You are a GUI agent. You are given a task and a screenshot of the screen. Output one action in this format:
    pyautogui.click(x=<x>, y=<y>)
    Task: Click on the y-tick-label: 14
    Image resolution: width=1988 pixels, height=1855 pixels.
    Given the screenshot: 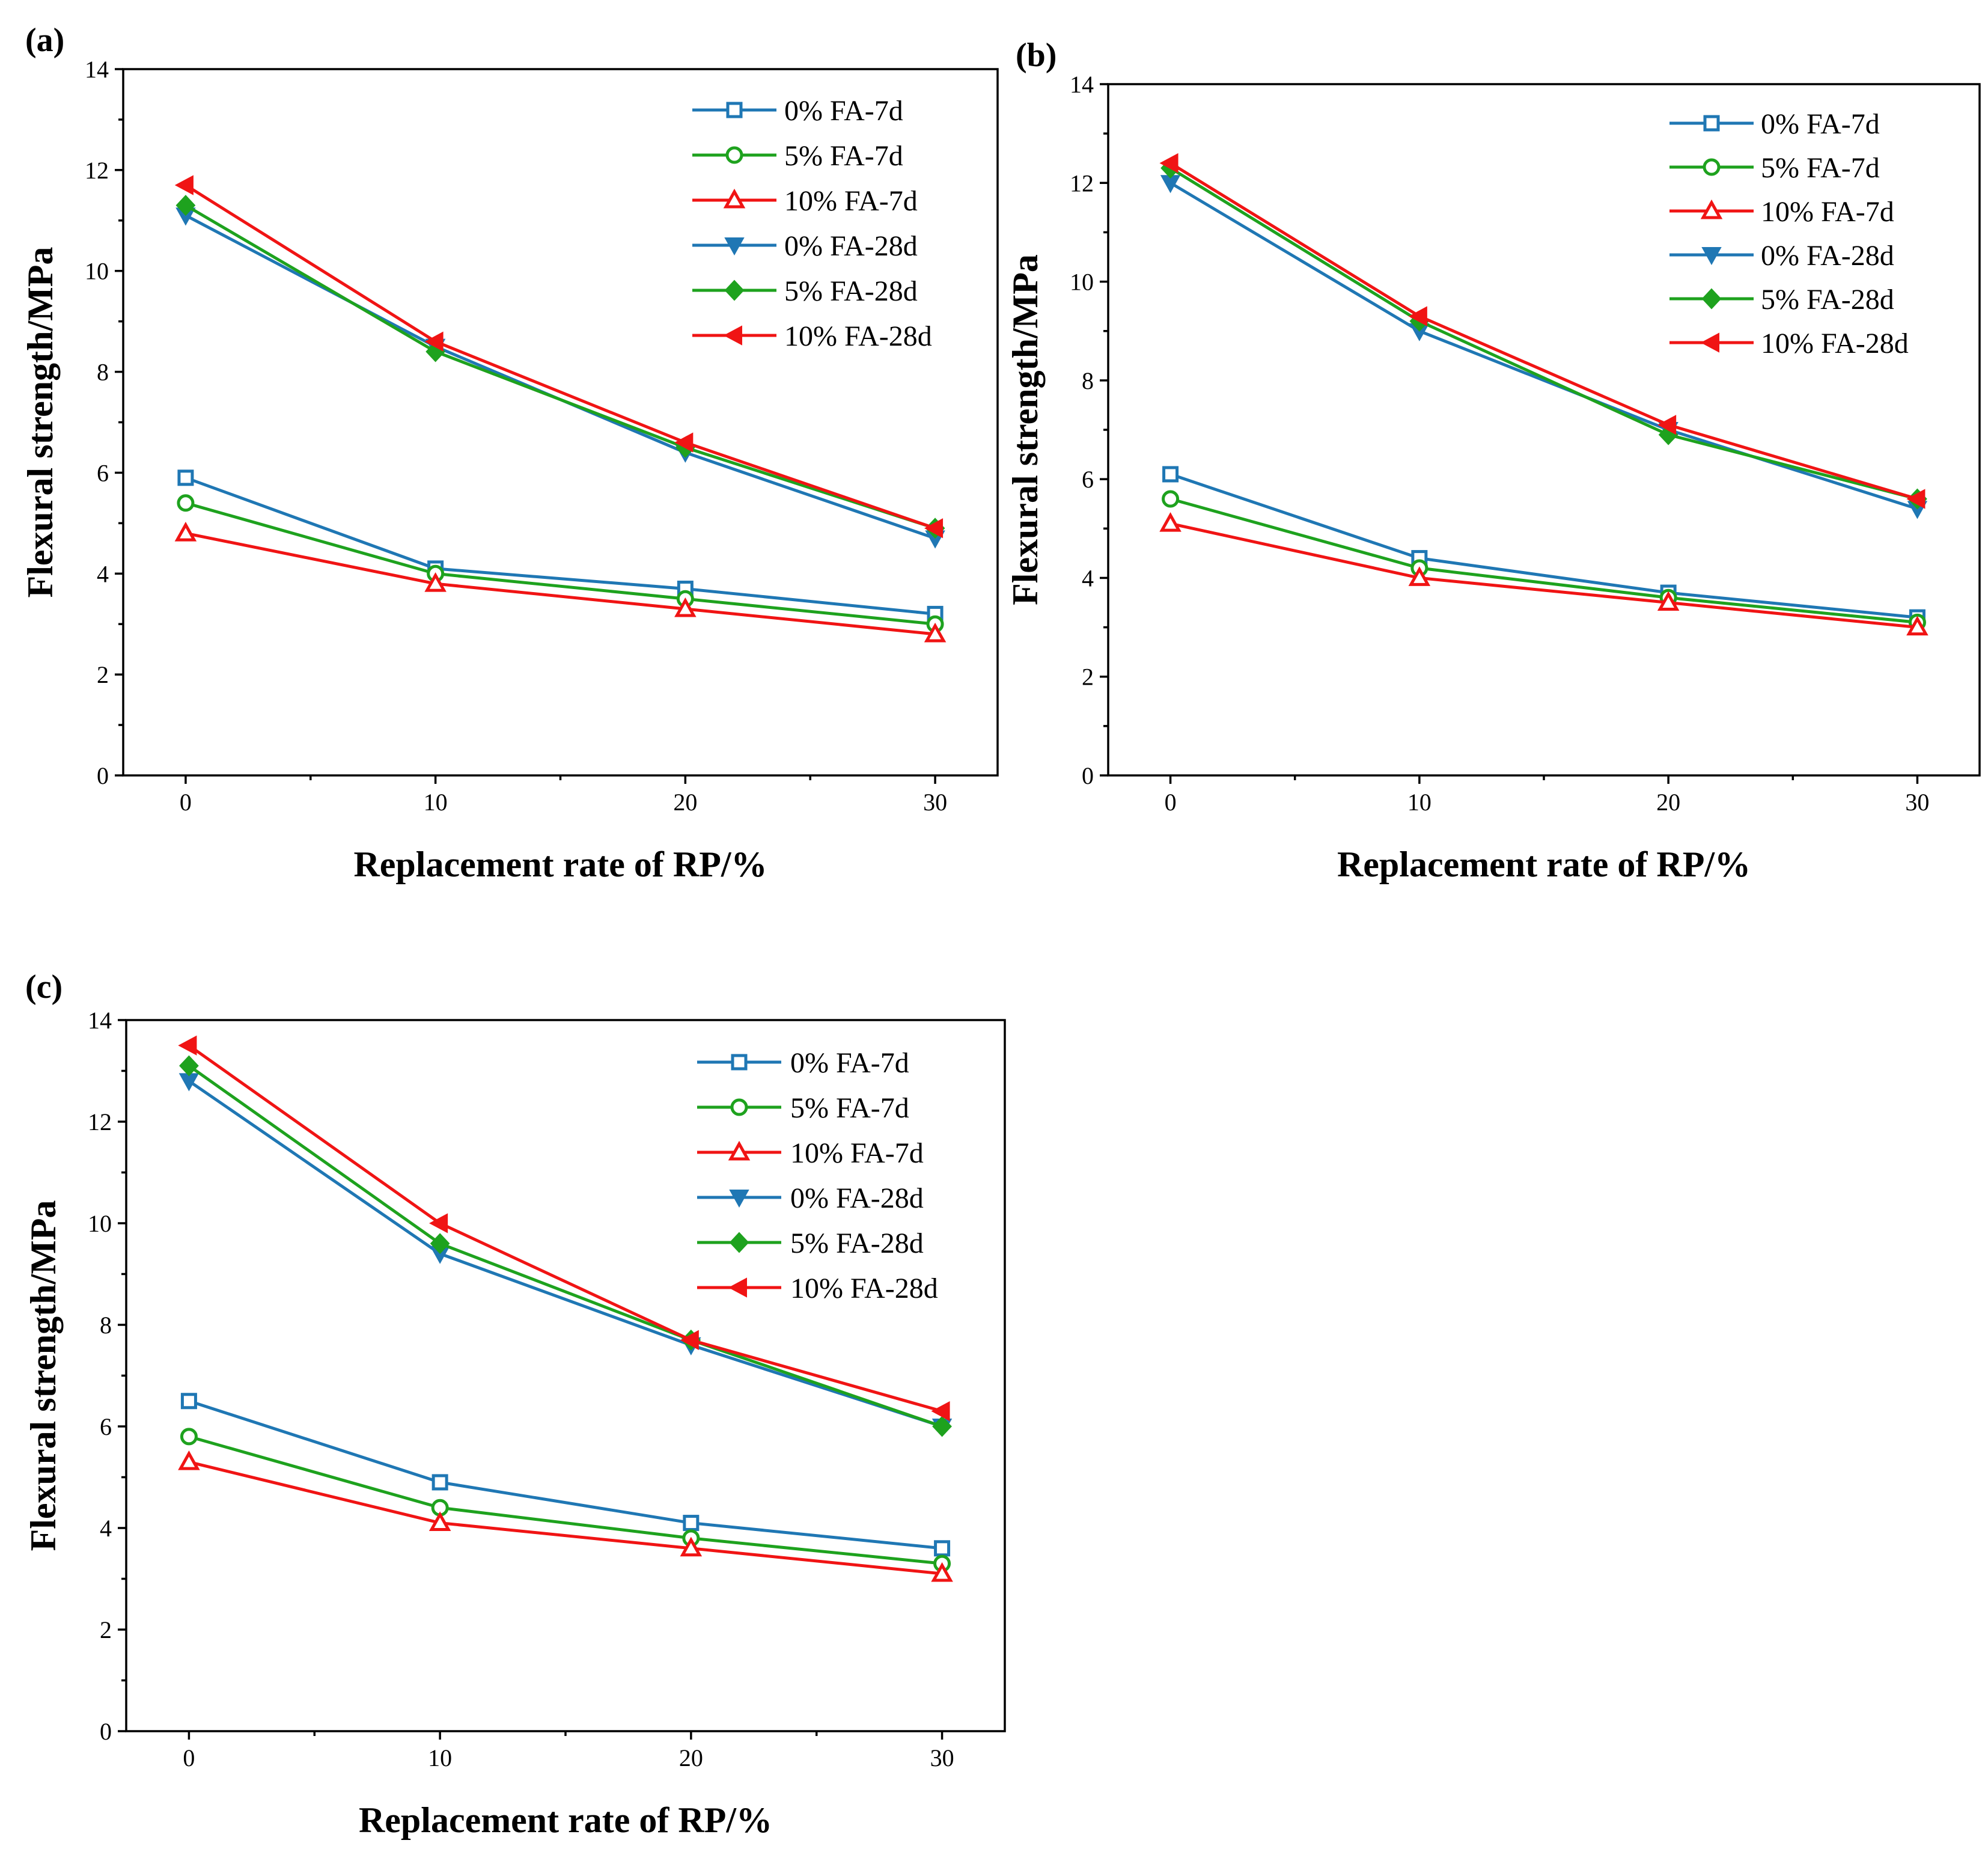 What is the action you would take?
    pyautogui.click(x=100, y=1020)
    